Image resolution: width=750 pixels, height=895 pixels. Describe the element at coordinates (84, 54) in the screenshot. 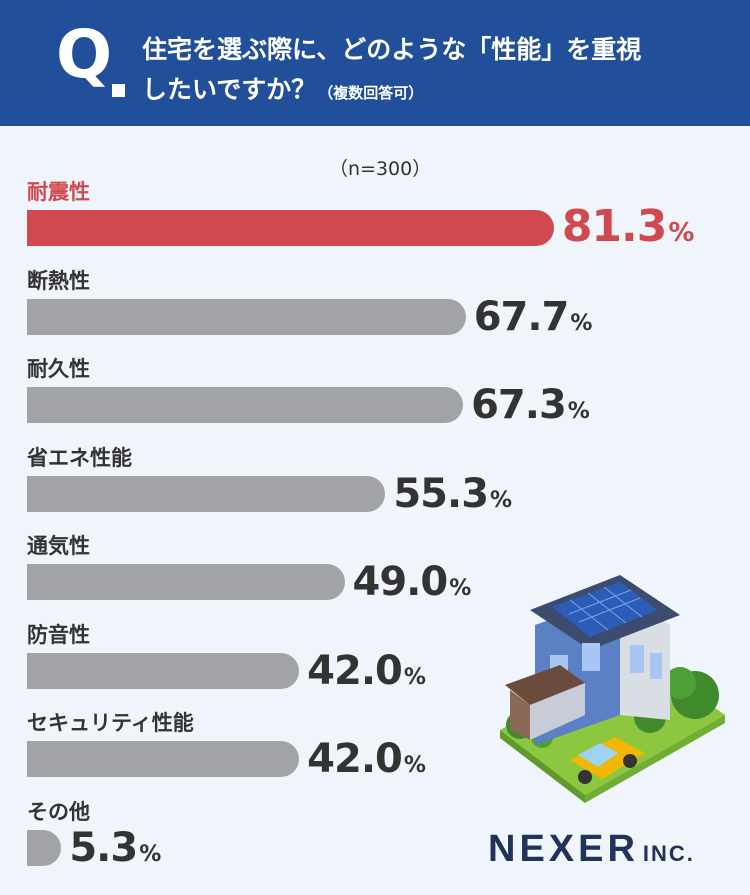

I see `q-letter: Q` at that location.